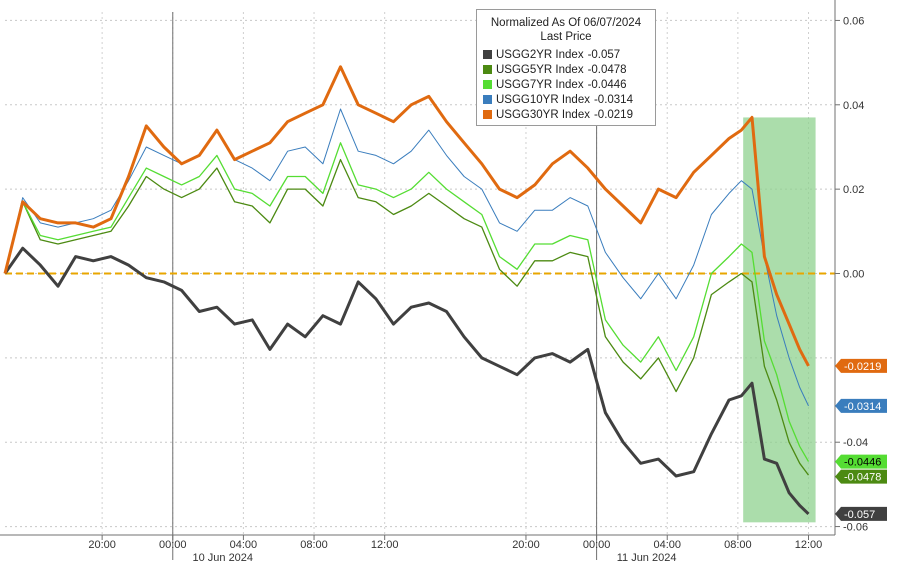  I want to click on last-value-badge: -0.057, so click(861, 513).